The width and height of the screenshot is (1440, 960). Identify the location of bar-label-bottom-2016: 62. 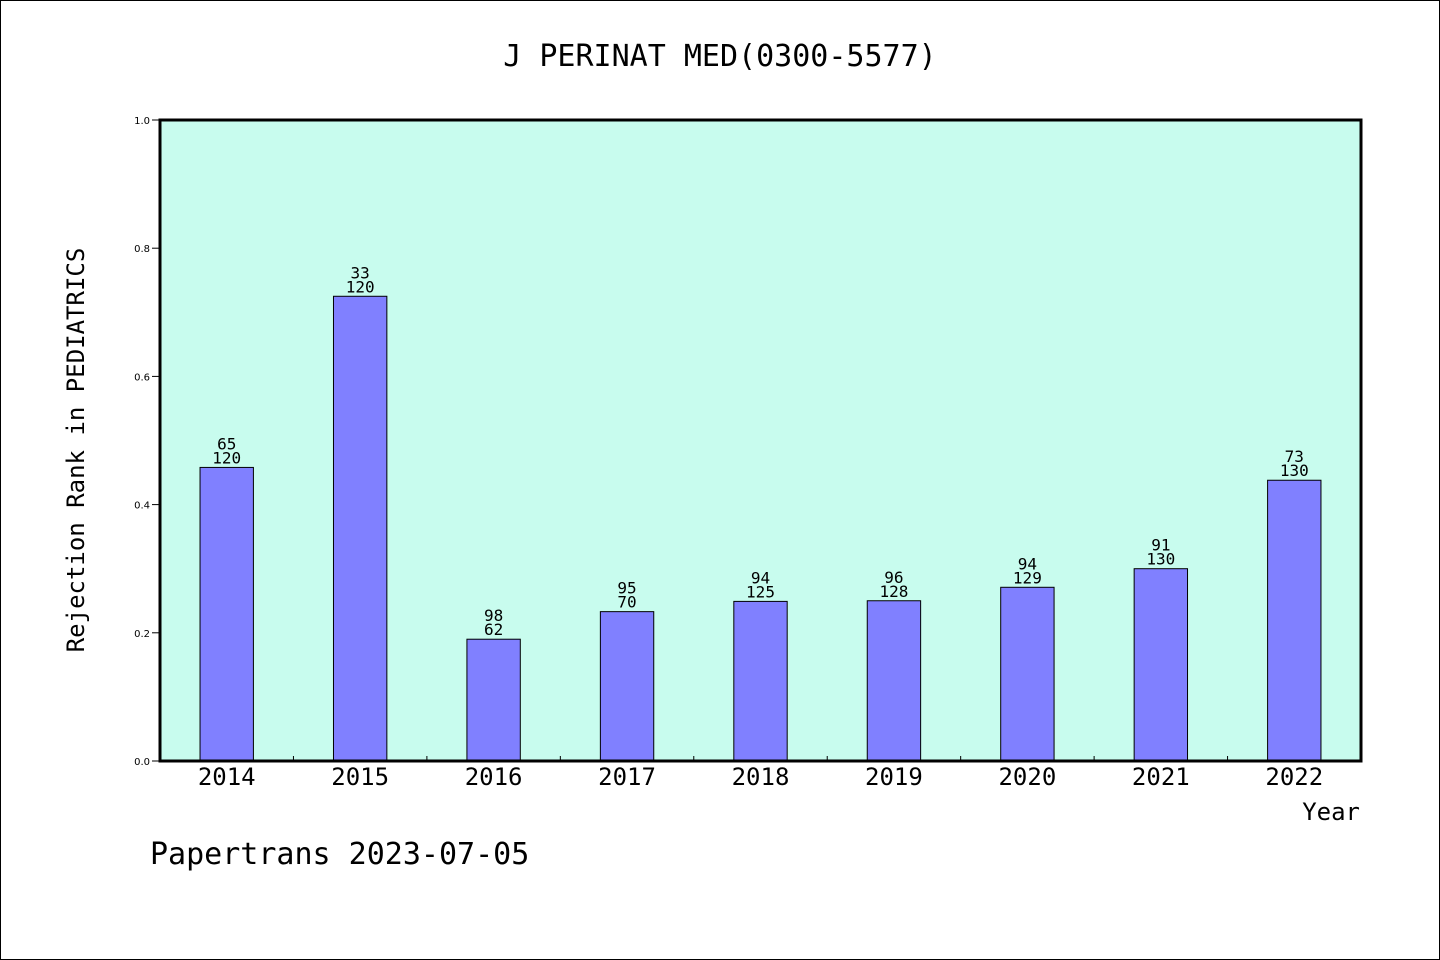
(493, 629).